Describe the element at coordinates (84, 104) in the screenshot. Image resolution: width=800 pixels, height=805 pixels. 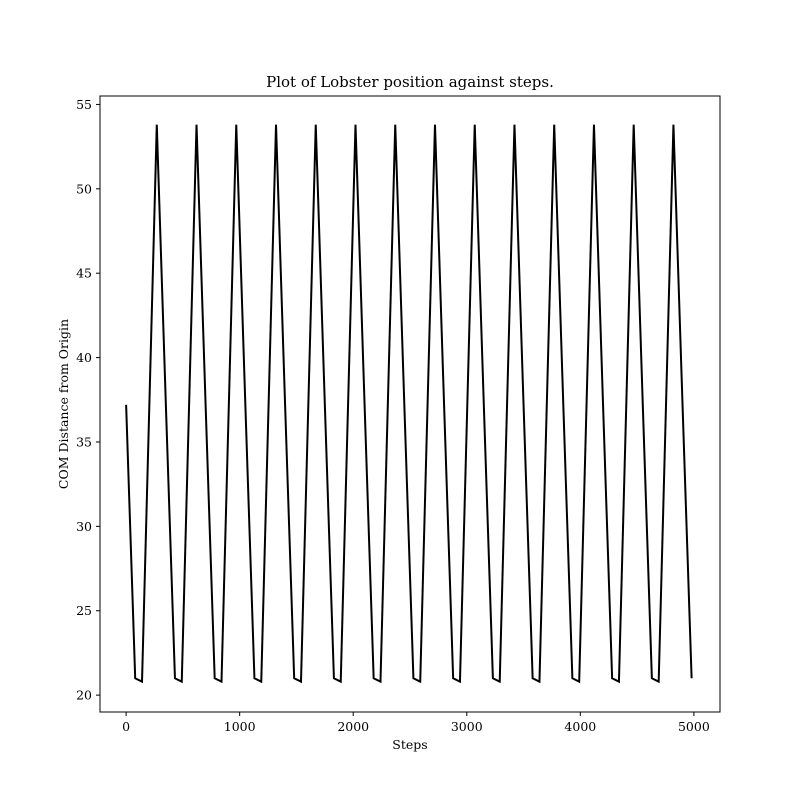
I see `y-tick-label: 55` at that location.